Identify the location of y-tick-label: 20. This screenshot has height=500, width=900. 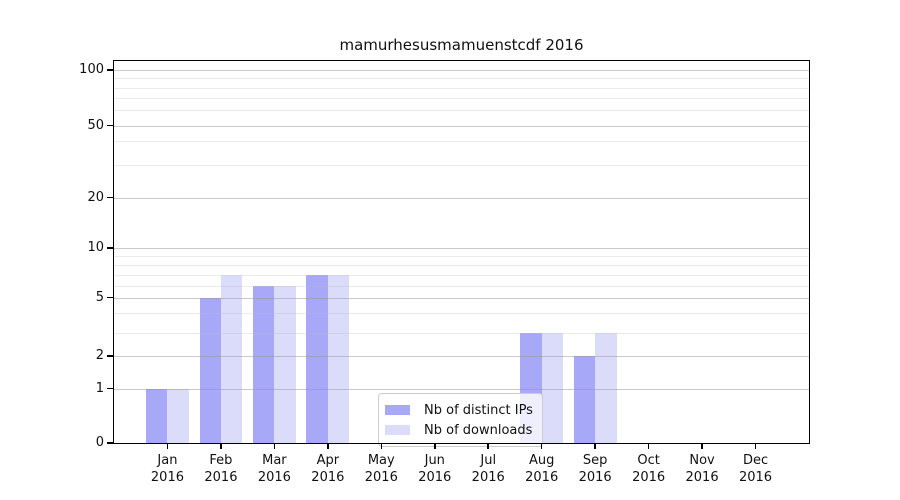
(95, 197).